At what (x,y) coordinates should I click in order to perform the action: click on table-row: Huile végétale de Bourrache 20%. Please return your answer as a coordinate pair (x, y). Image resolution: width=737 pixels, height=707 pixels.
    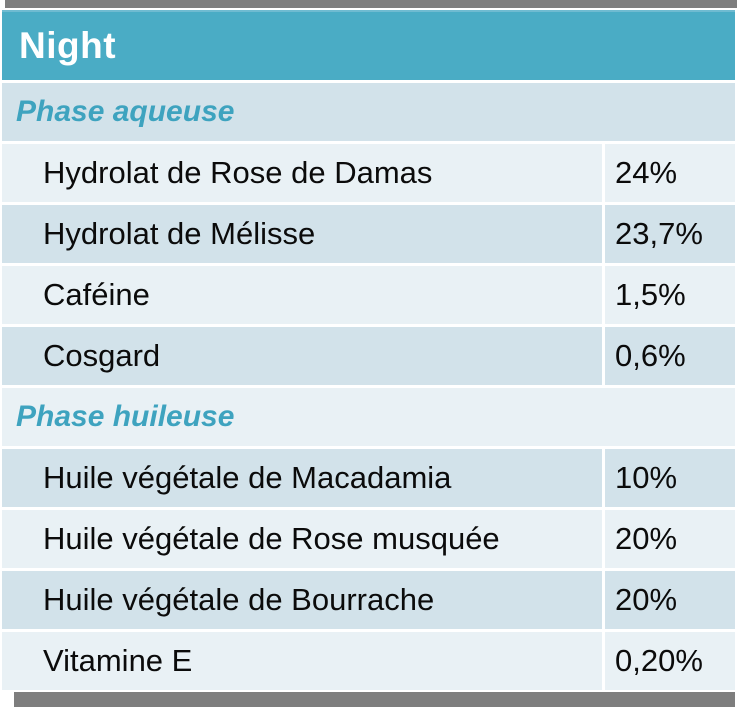
    Looking at the image, I should click on (368, 600).